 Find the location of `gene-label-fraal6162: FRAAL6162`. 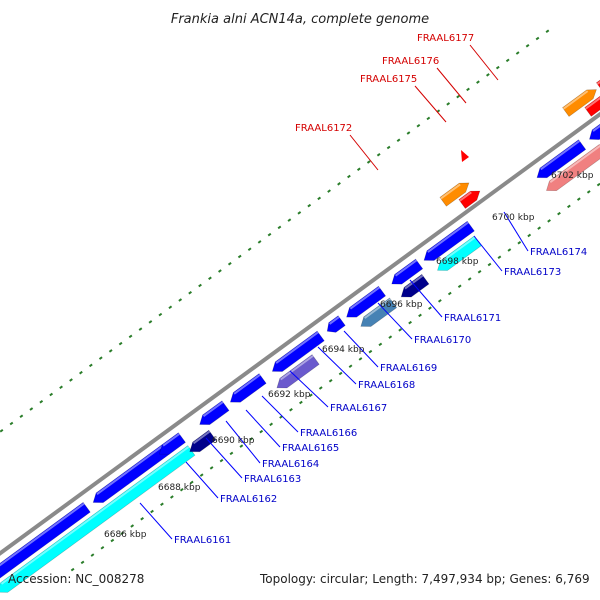

gene-label-fraal6162: FRAAL6162 is located at coordinates (248, 499).